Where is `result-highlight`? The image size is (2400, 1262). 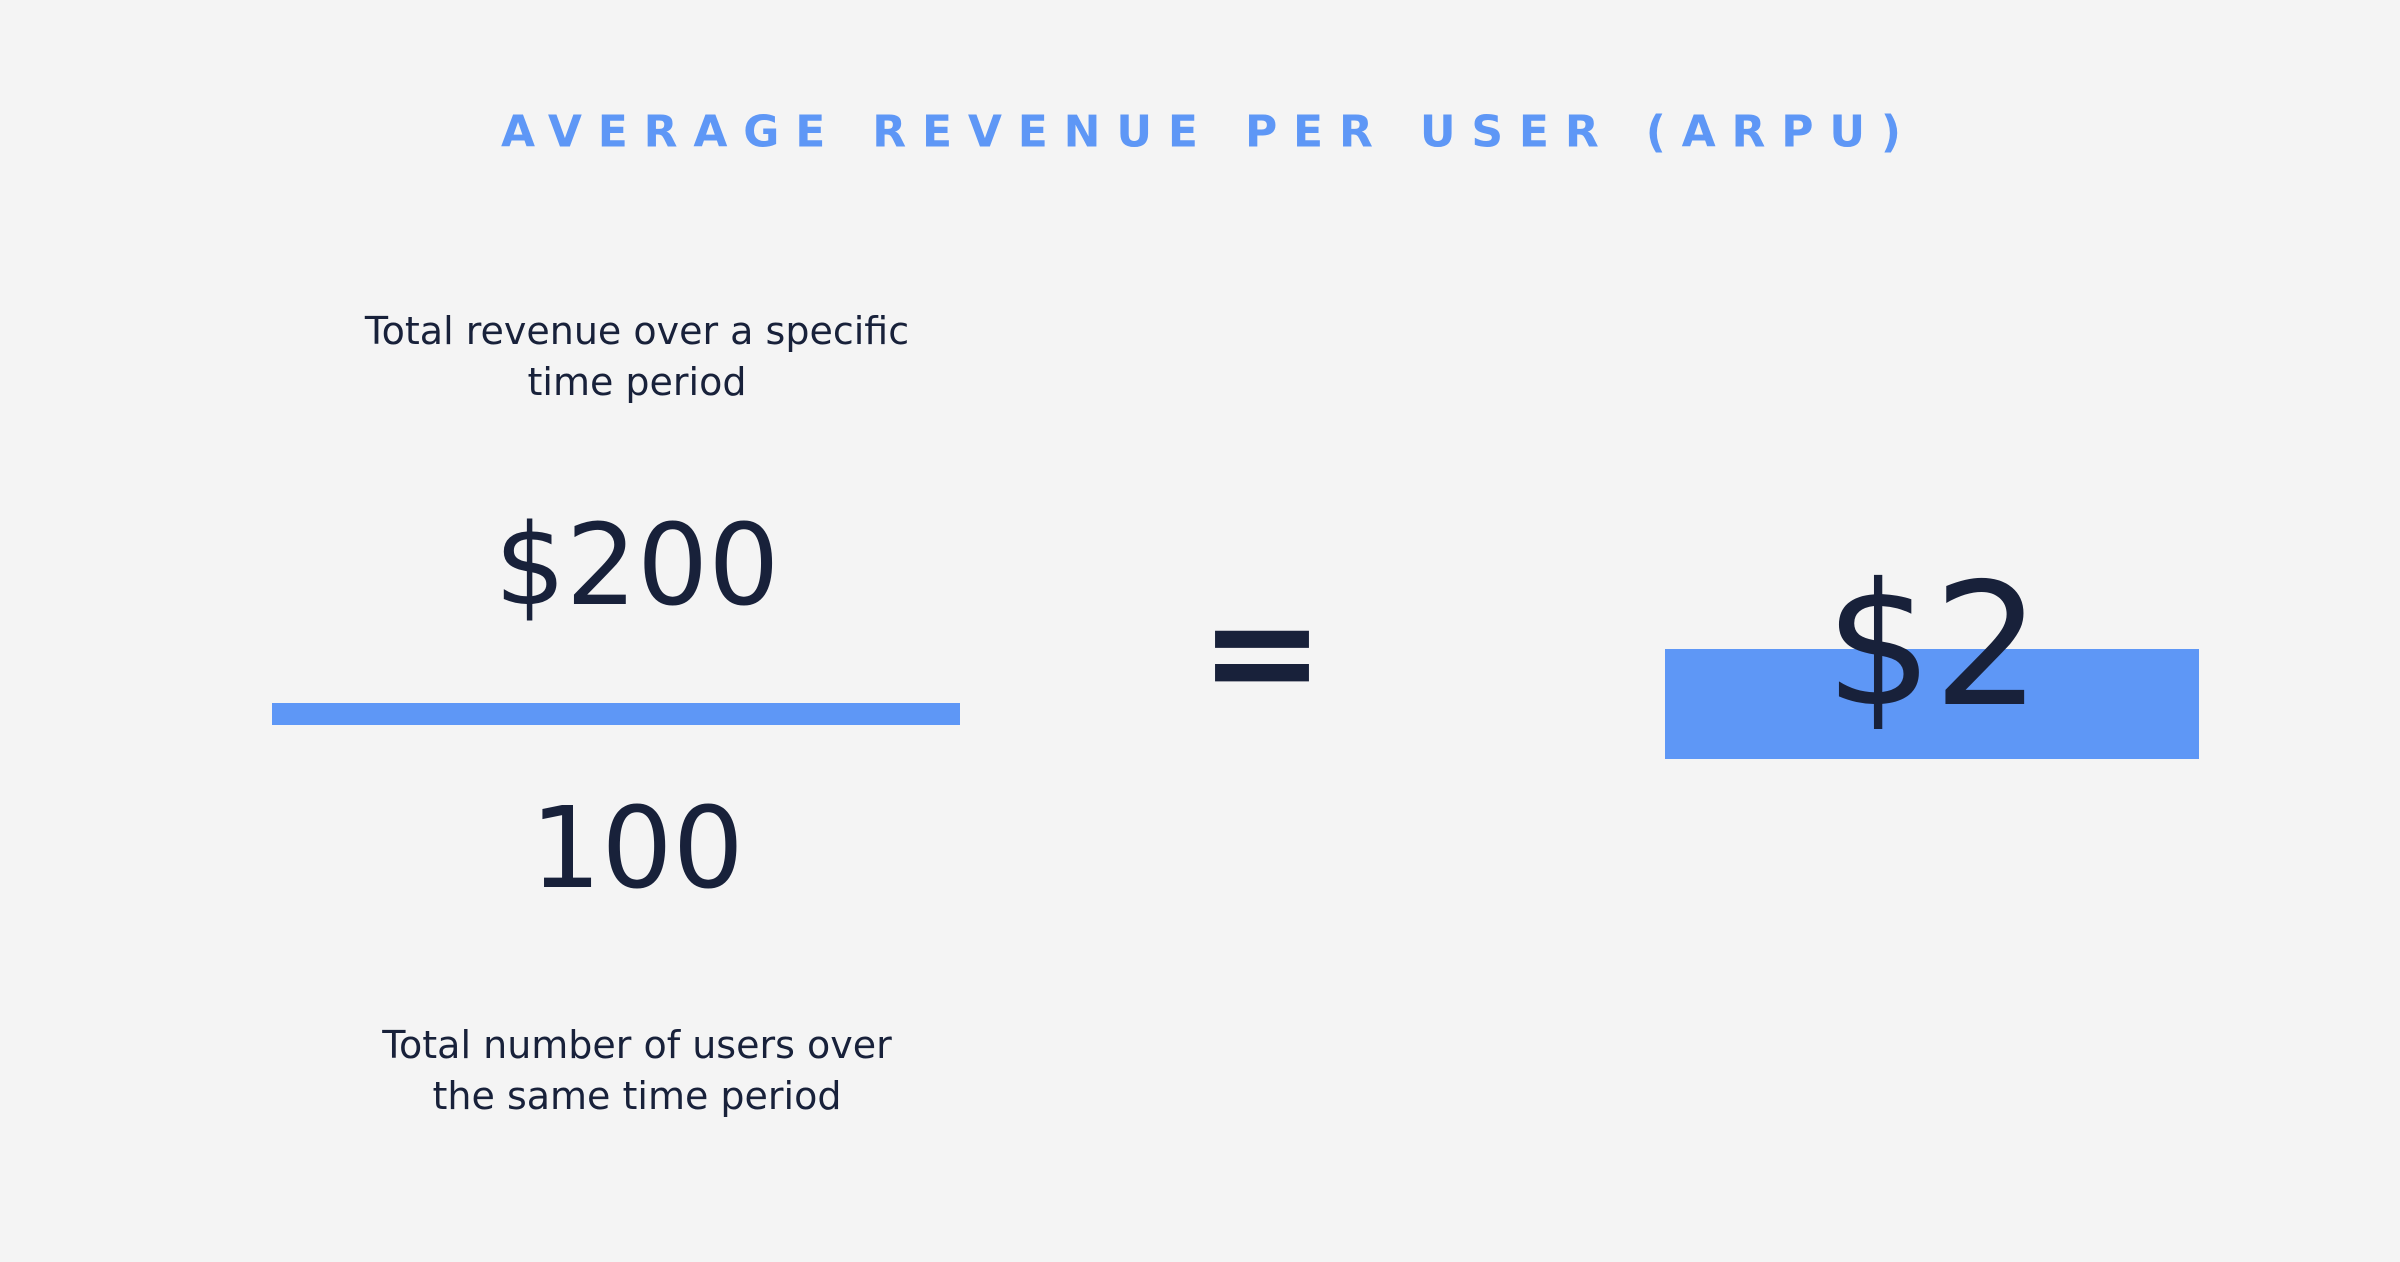 result-highlight is located at coordinates (1932, 704).